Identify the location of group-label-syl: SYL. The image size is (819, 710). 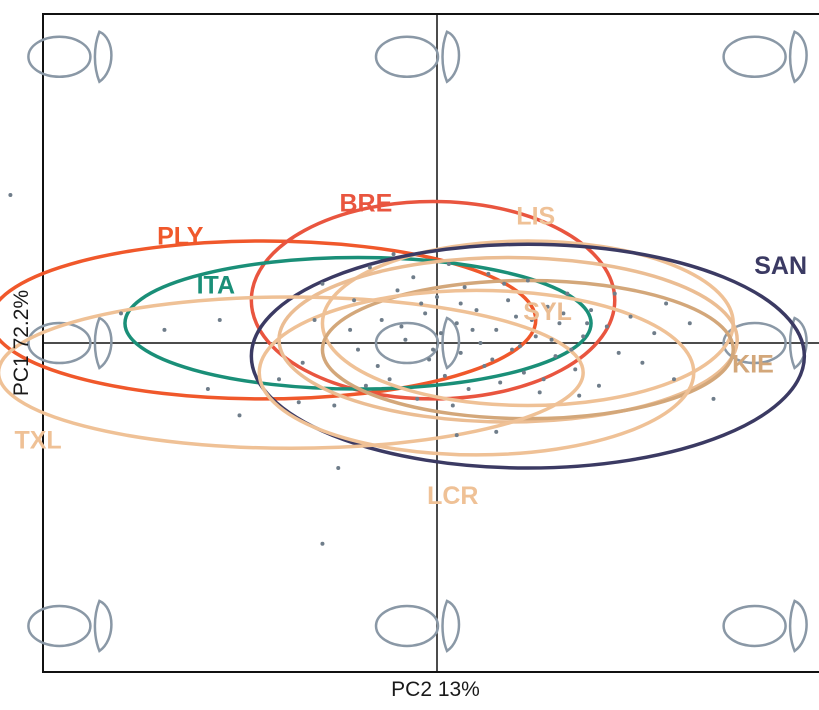
(547, 312).